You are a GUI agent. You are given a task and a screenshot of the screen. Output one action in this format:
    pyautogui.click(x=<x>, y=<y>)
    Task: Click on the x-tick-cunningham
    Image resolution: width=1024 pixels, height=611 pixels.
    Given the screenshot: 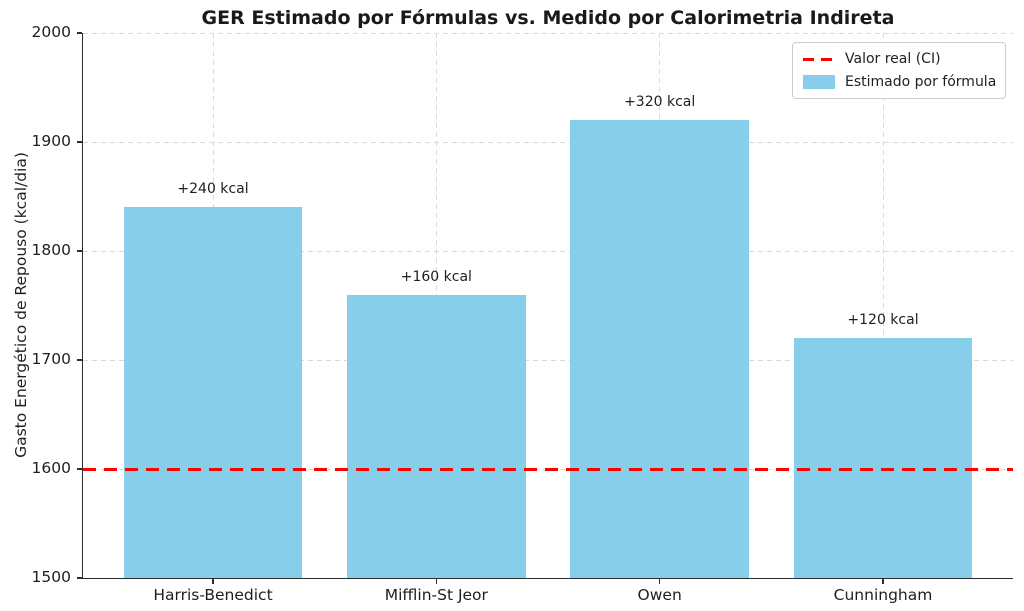 What is the action you would take?
    pyautogui.click(x=883, y=581)
    